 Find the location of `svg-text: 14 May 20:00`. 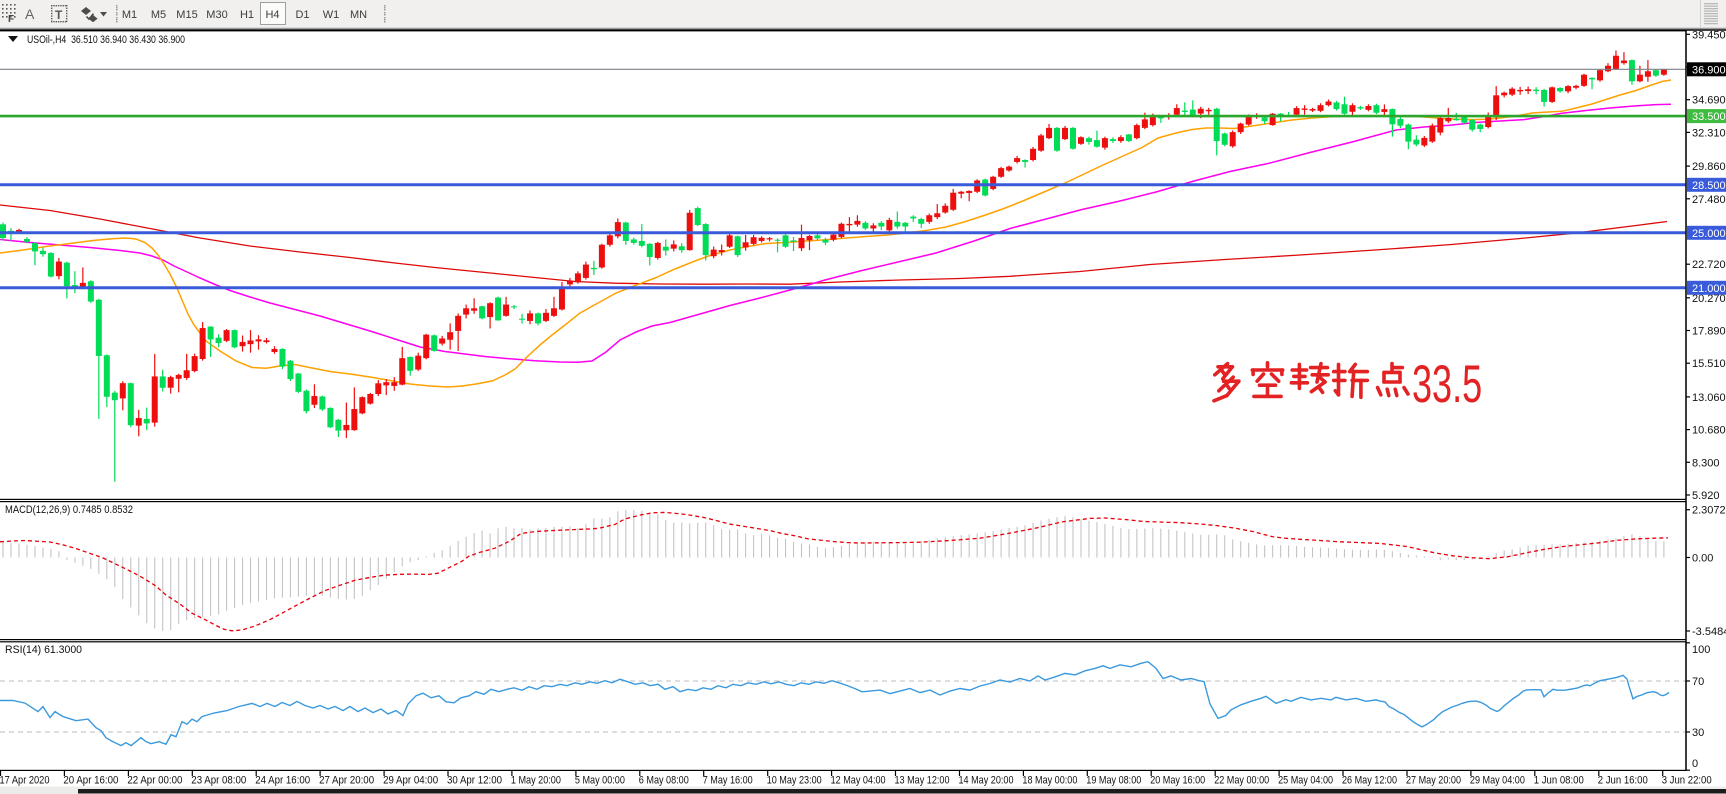

svg-text: 14 May 20:00 is located at coordinates (986, 781).